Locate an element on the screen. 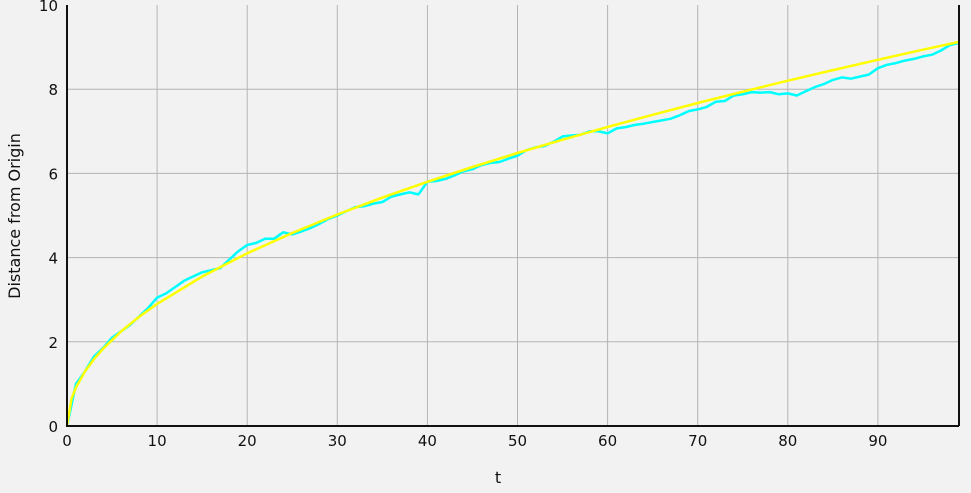  y-tick-label: 4 is located at coordinates (53, 259).